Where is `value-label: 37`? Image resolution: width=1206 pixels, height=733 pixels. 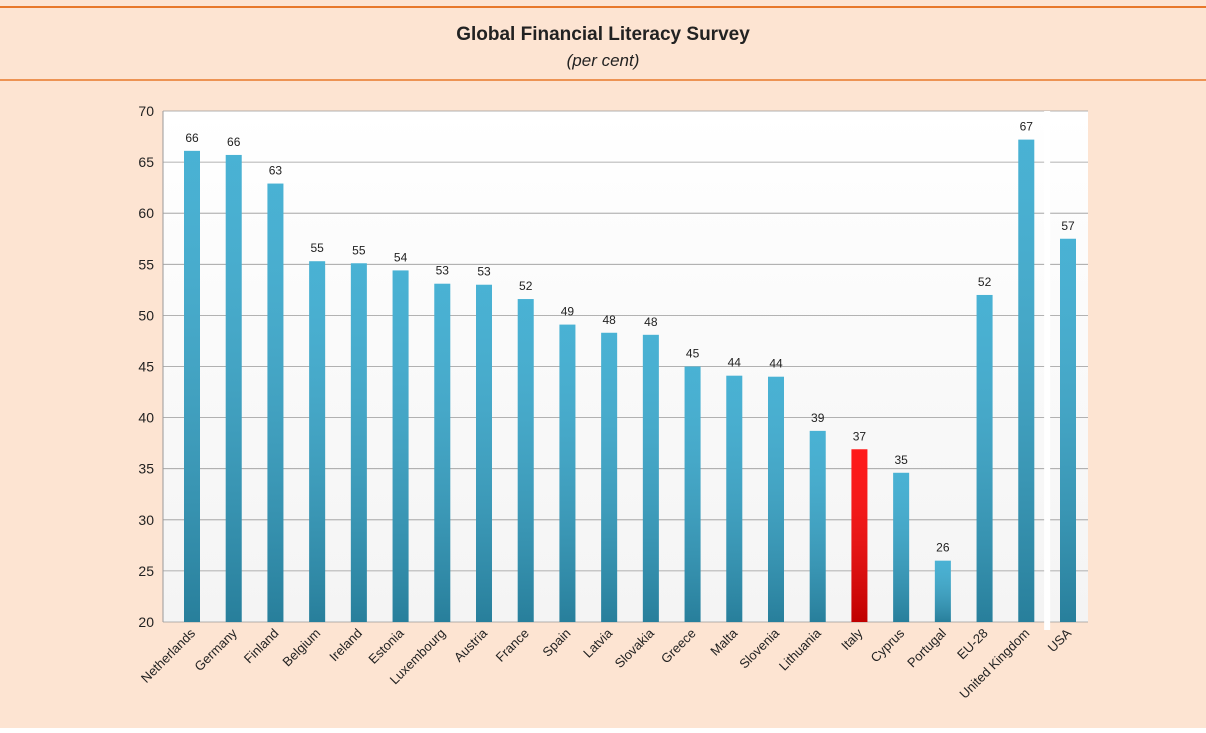
value-label: 37 is located at coordinates (860, 436).